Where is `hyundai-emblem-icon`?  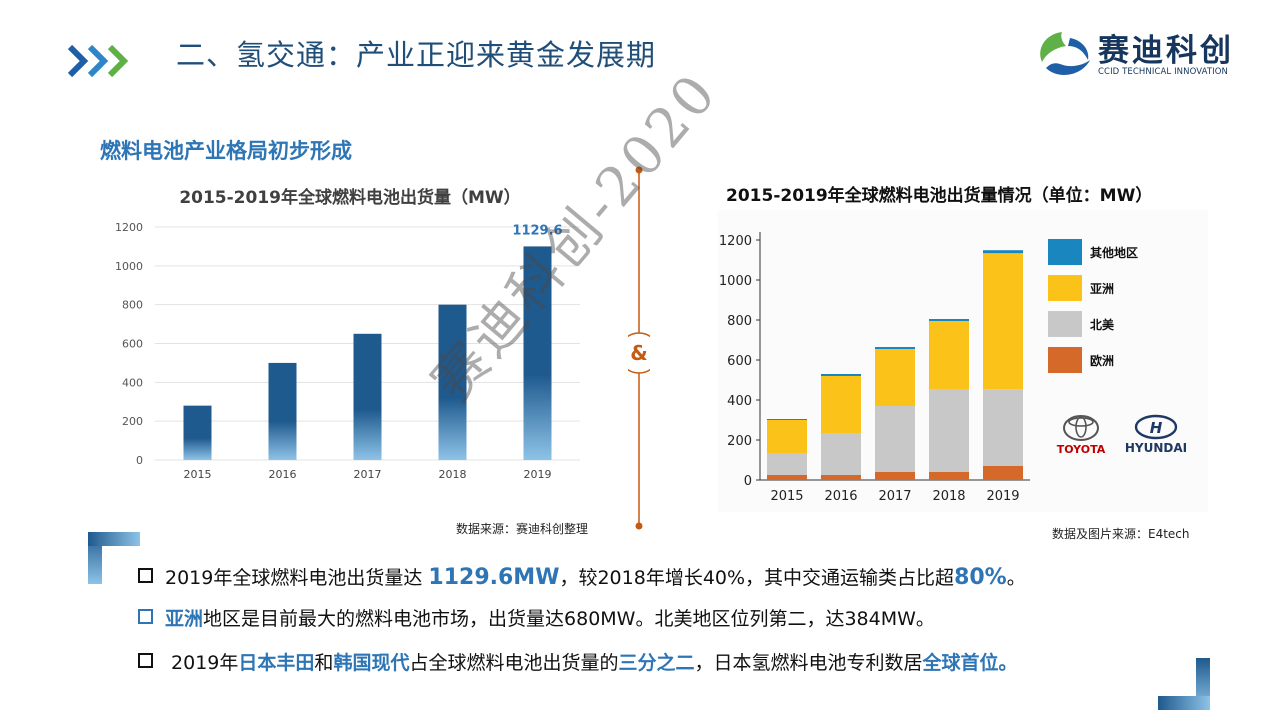 hyundai-emblem-icon is located at coordinates (1156, 427).